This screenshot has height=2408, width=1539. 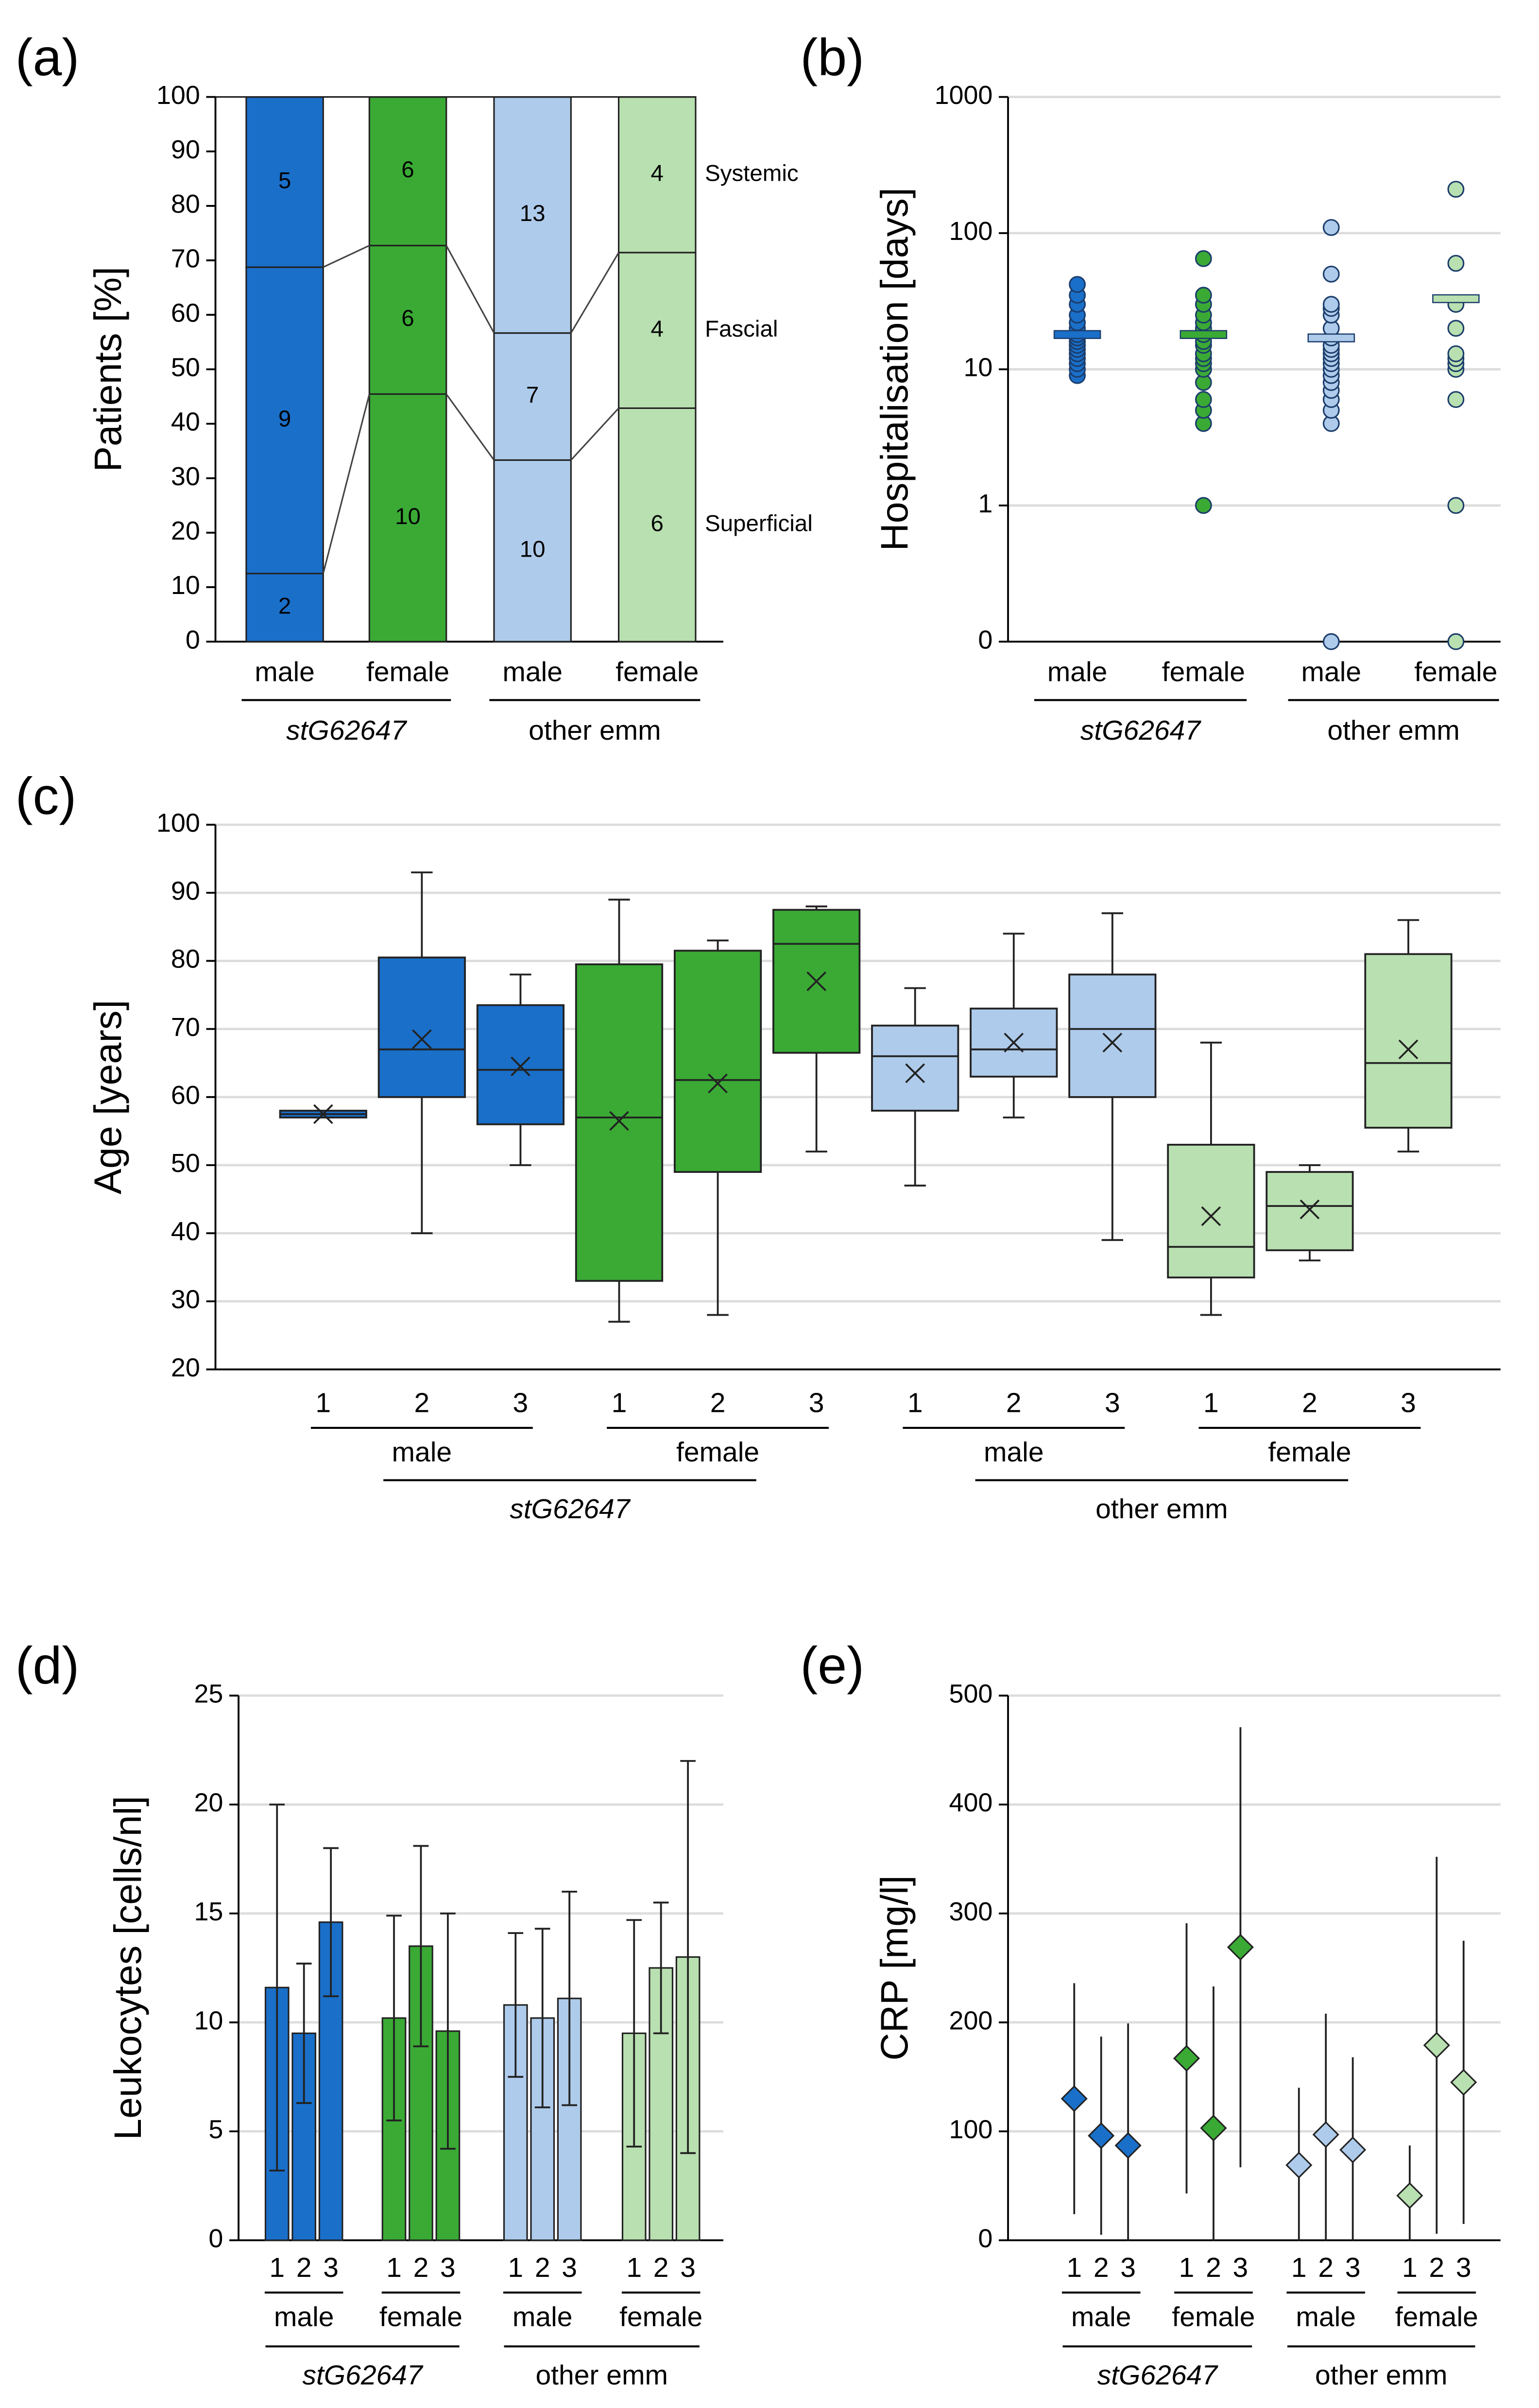 What do you see at coordinates (48, 57) in the screenshot?
I see `panel-label: (a)` at bounding box center [48, 57].